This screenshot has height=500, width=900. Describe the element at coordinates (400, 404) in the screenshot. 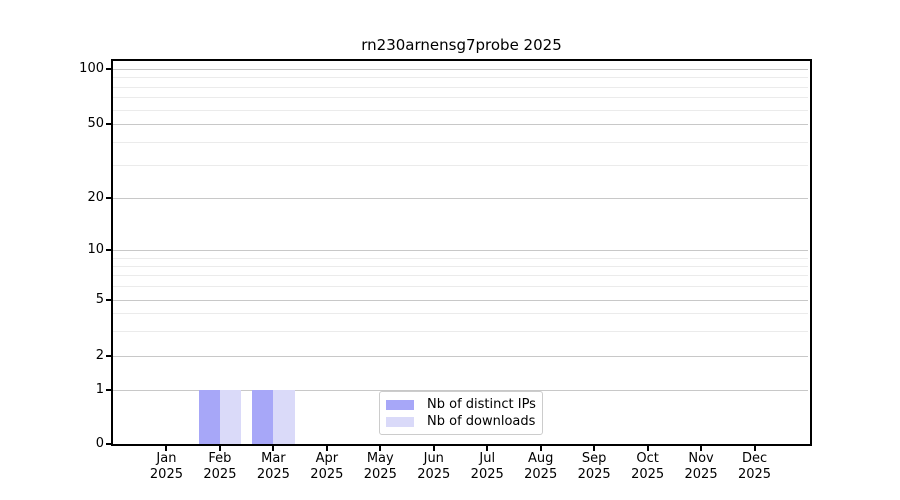

I see `legend-swatch-distinct-ips` at that location.